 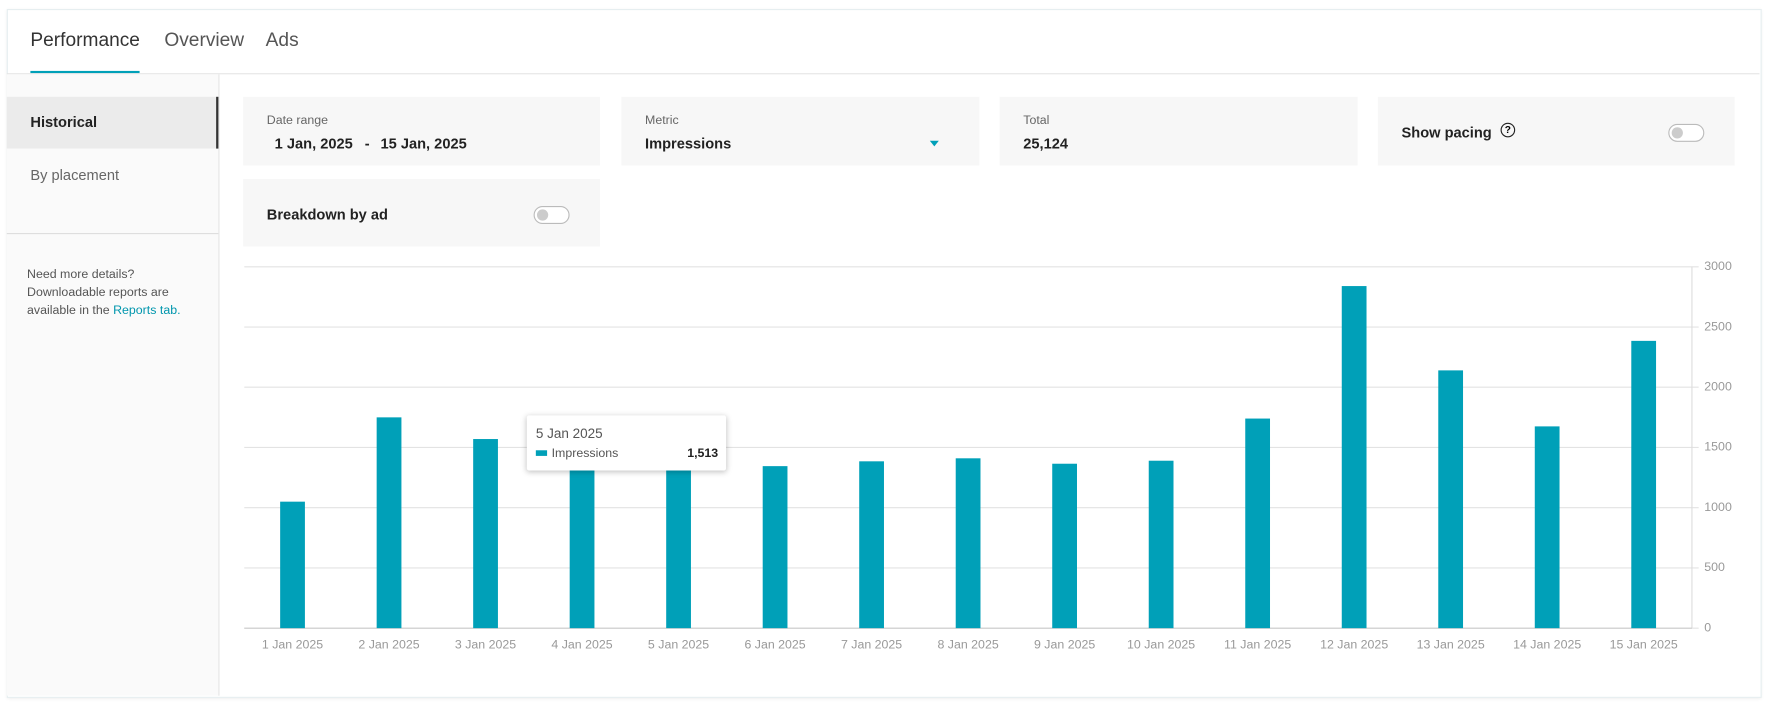 I want to click on y-tick-label: 1500, so click(x=1718, y=447).